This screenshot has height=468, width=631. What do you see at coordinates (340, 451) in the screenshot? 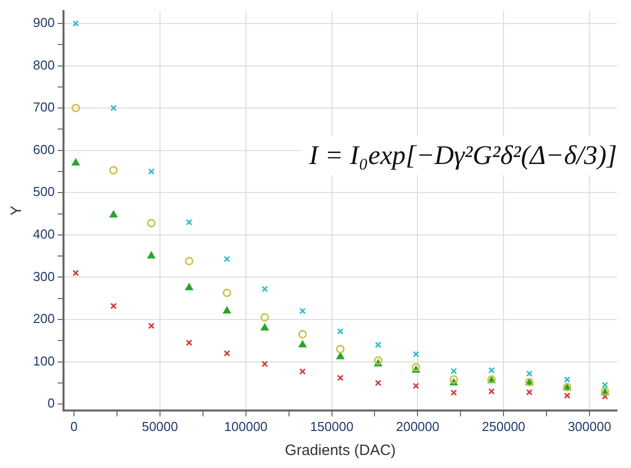
I see `x-axis-title: Gradients (DAC)` at bounding box center [340, 451].